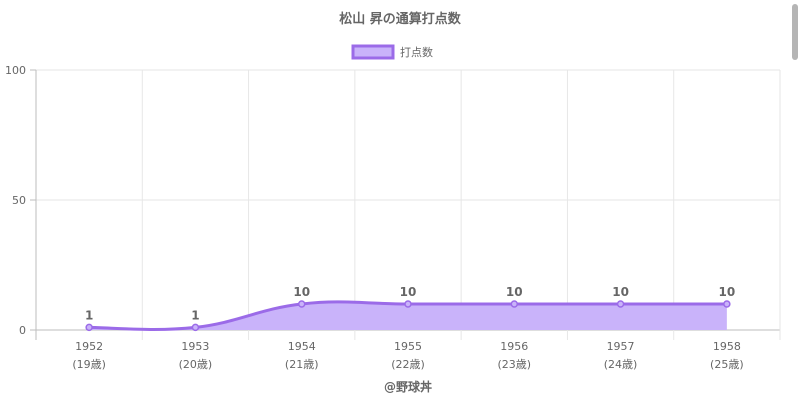  What do you see at coordinates (727, 364) in the screenshot?
I see `x-tick-sublabel: (25歳)` at bounding box center [727, 364].